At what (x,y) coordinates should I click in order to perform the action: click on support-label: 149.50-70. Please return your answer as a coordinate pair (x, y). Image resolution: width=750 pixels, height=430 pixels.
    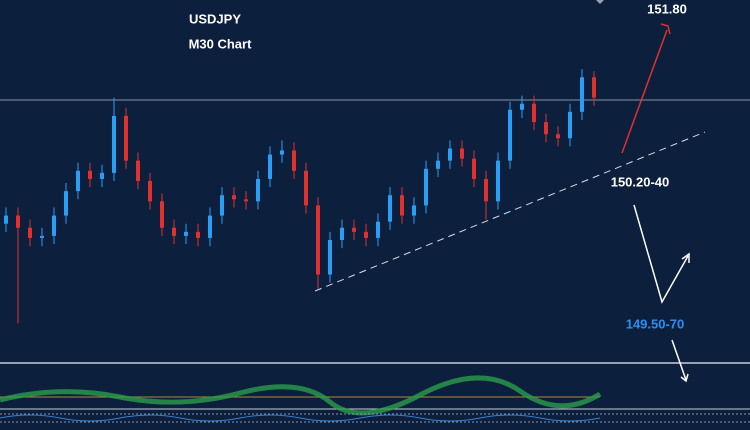
    Looking at the image, I should click on (655, 323).